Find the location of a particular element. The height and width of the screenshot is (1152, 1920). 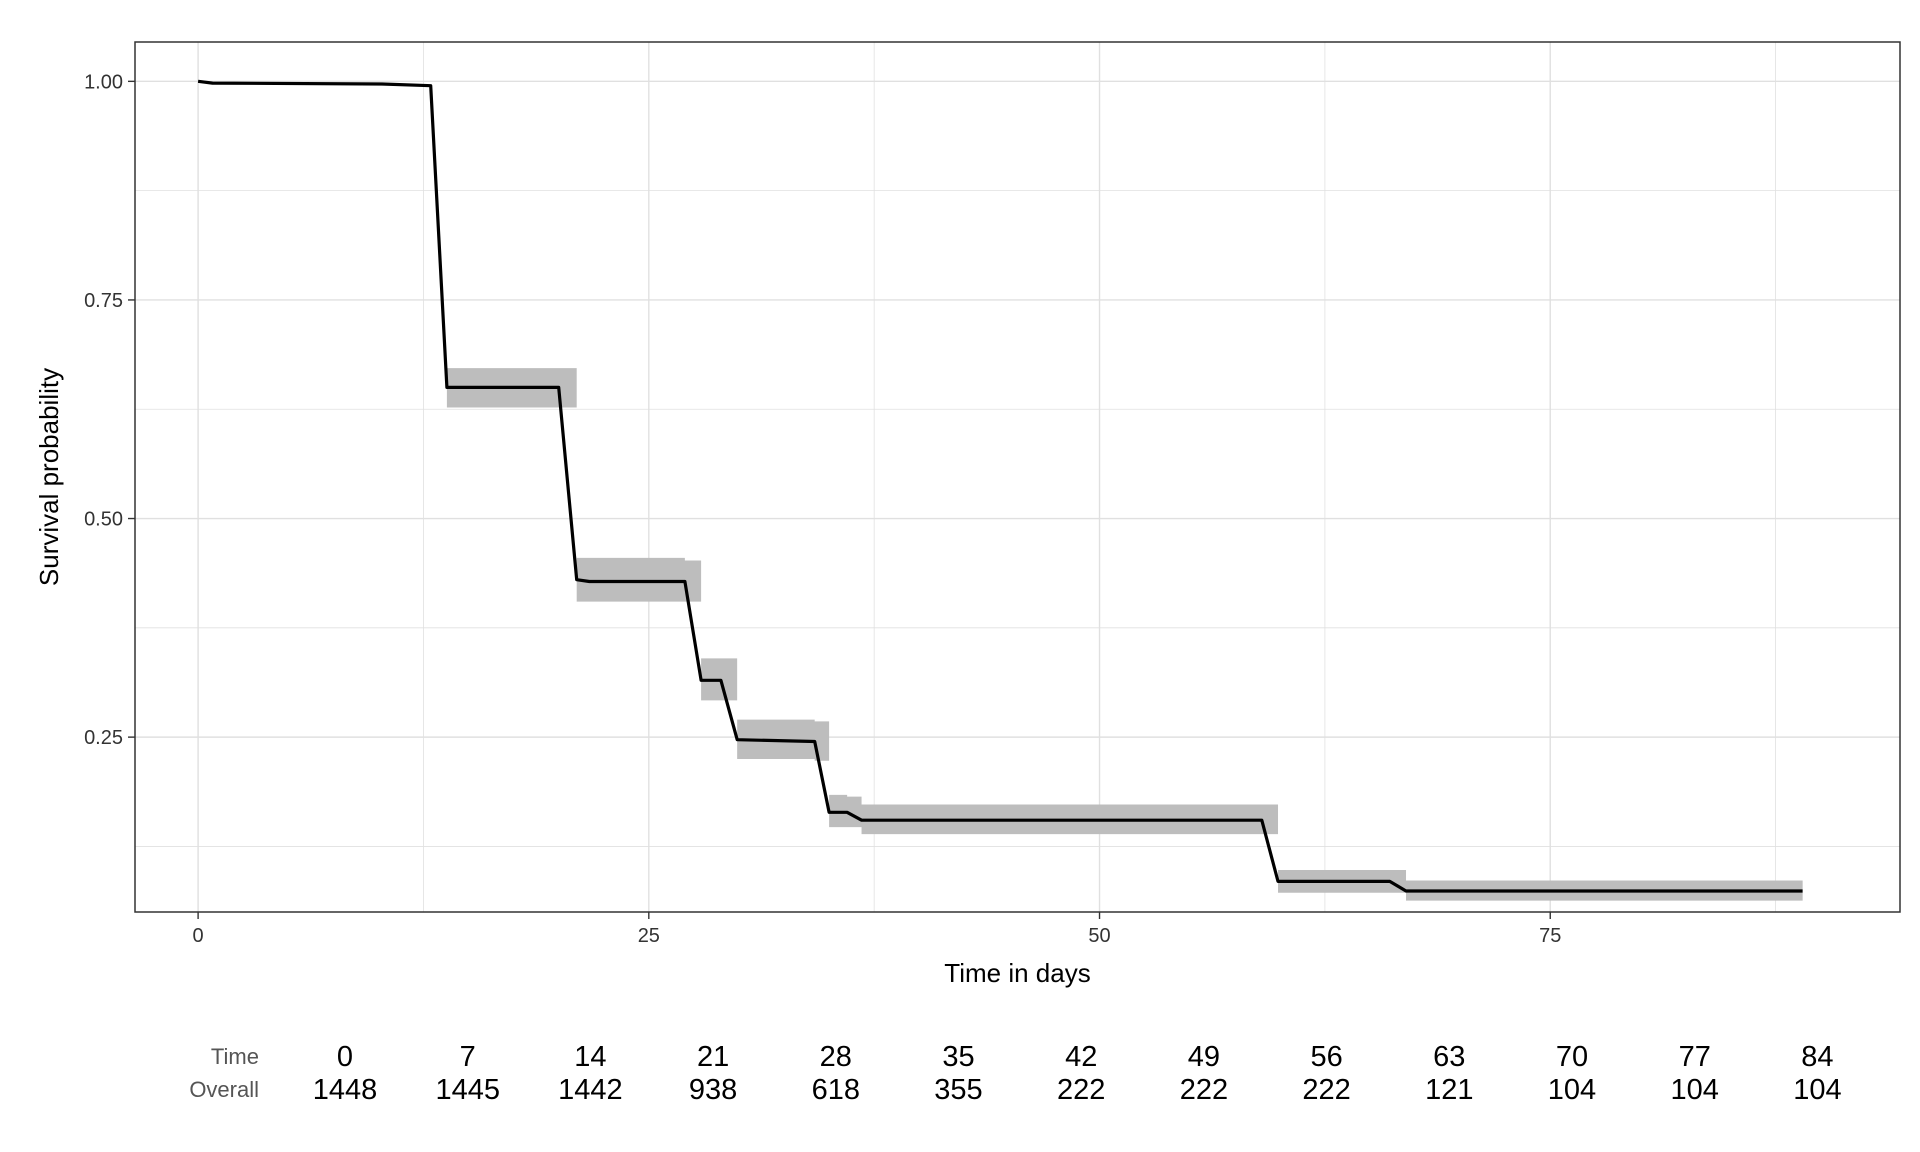

risk-table-time-cell: 14 is located at coordinates (590, 1057).